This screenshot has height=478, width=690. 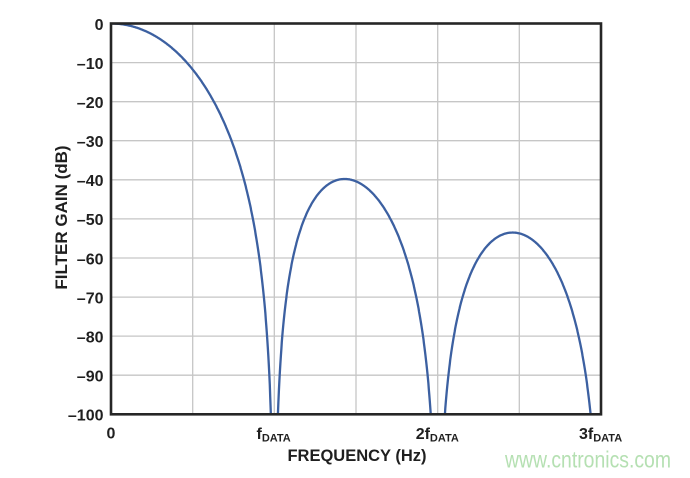 I want to click on svg-text: –30, so click(x=90, y=142).